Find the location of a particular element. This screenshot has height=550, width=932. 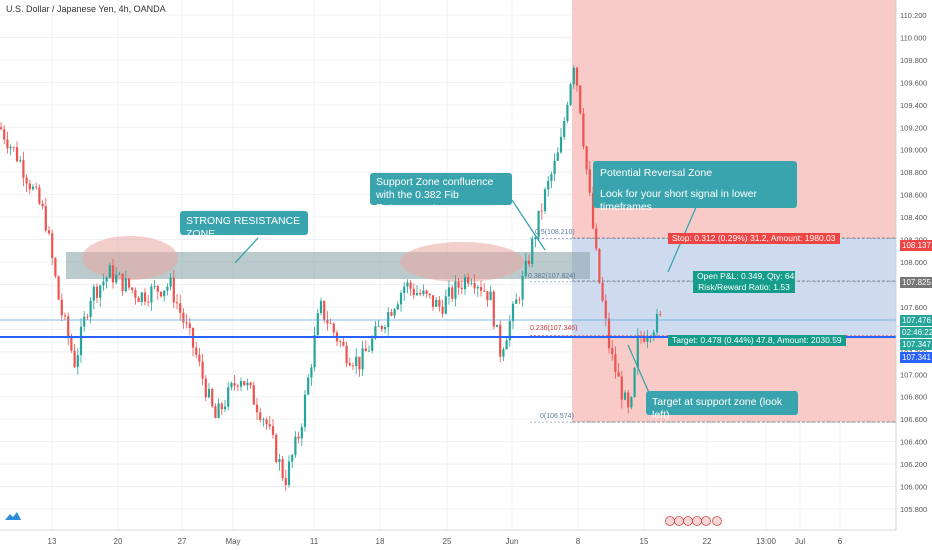

x-tick-label: 25 is located at coordinates (447, 541).